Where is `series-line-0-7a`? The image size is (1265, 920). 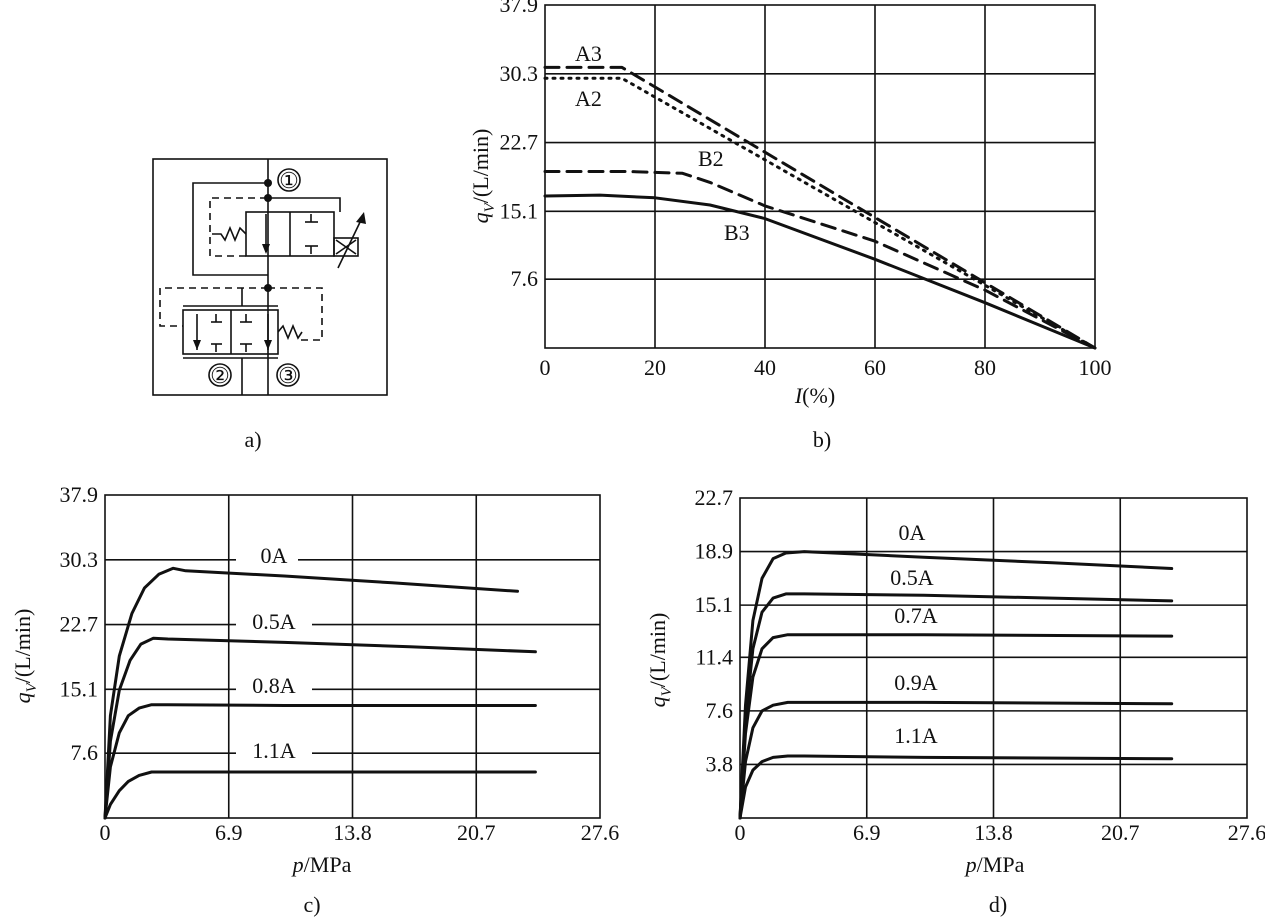 series-line-0-7a is located at coordinates (956, 726).